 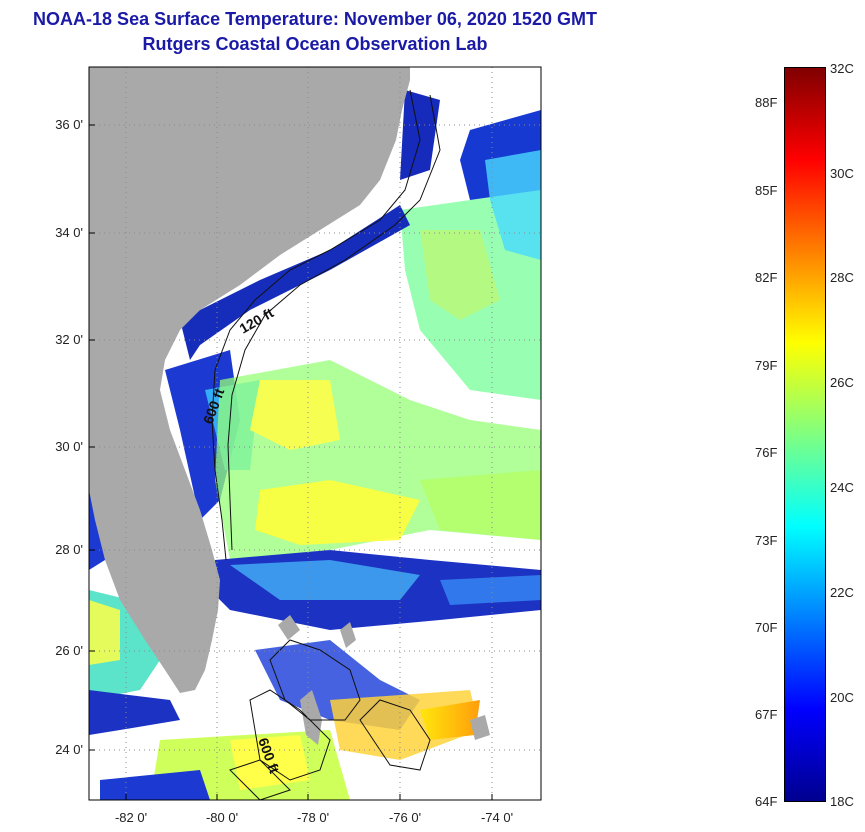 What do you see at coordinates (766, 190) in the screenshot?
I see `colorbar-f-label: 85F` at bounding box center [766, 190].